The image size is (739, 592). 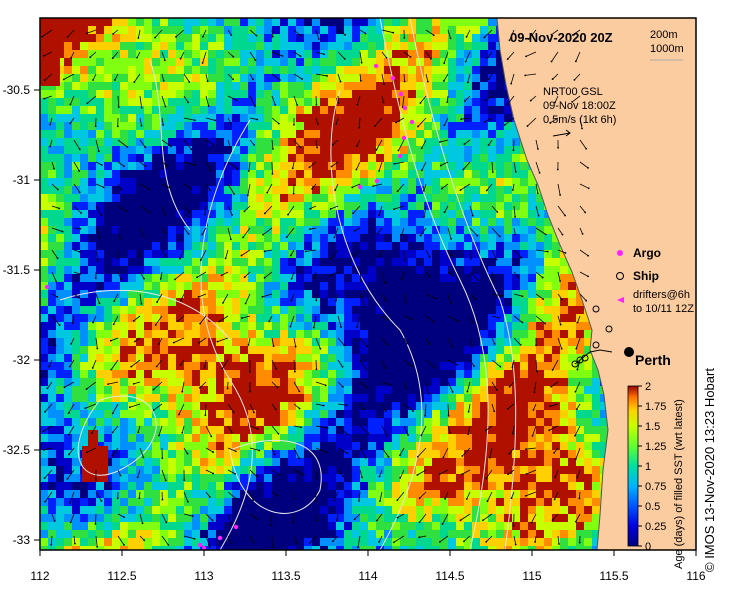 What do you see at coordinates (655, 447) in the screenshot?
I see `colorbar-tick-label: 1.25` at bounding box center [655, 447].